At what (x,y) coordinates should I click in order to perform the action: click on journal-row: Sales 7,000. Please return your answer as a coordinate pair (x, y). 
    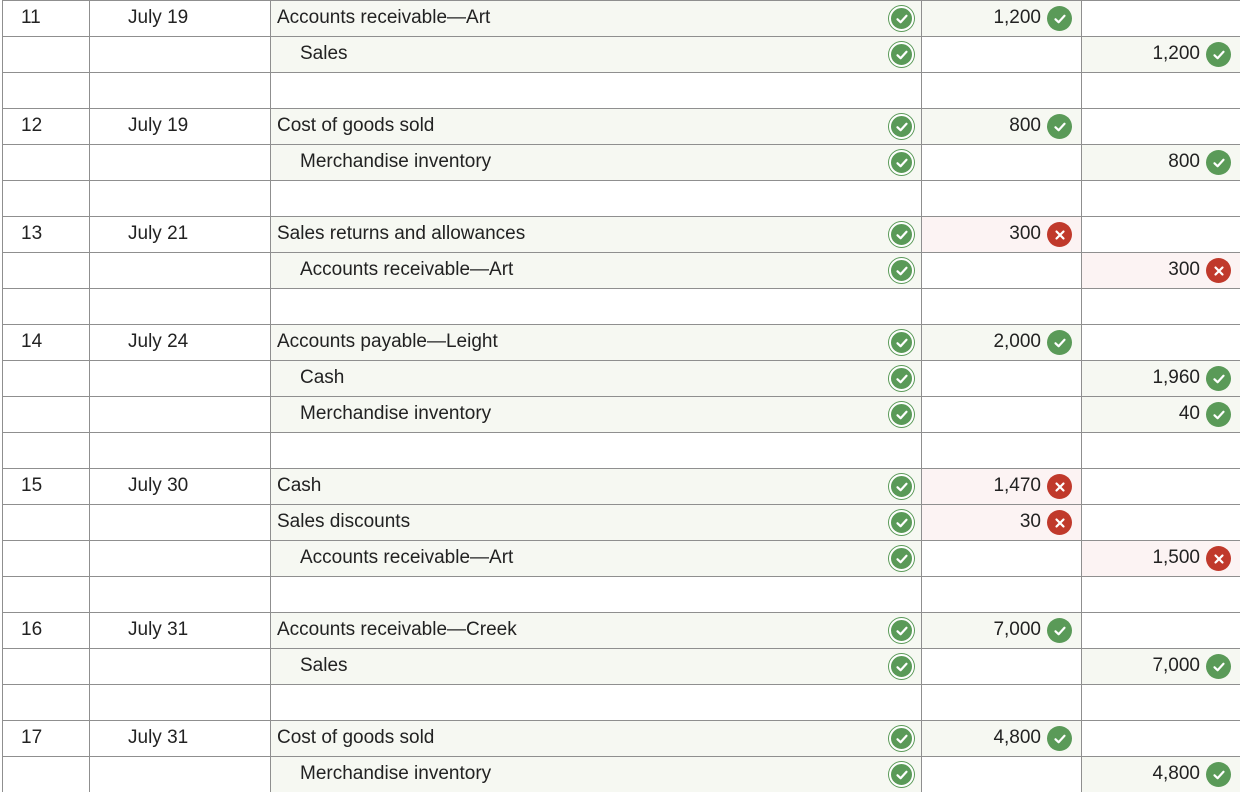
    Looking at the image, I should click on (620, 666).